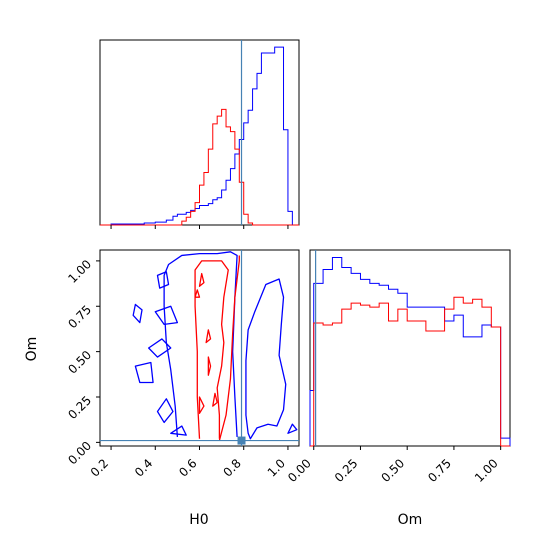 This screenshot has height=550, width=550. Describe the element at coordinates (486, 470) in the screenshot. I see `om-hist-xtick-label: 1.00` at that location.